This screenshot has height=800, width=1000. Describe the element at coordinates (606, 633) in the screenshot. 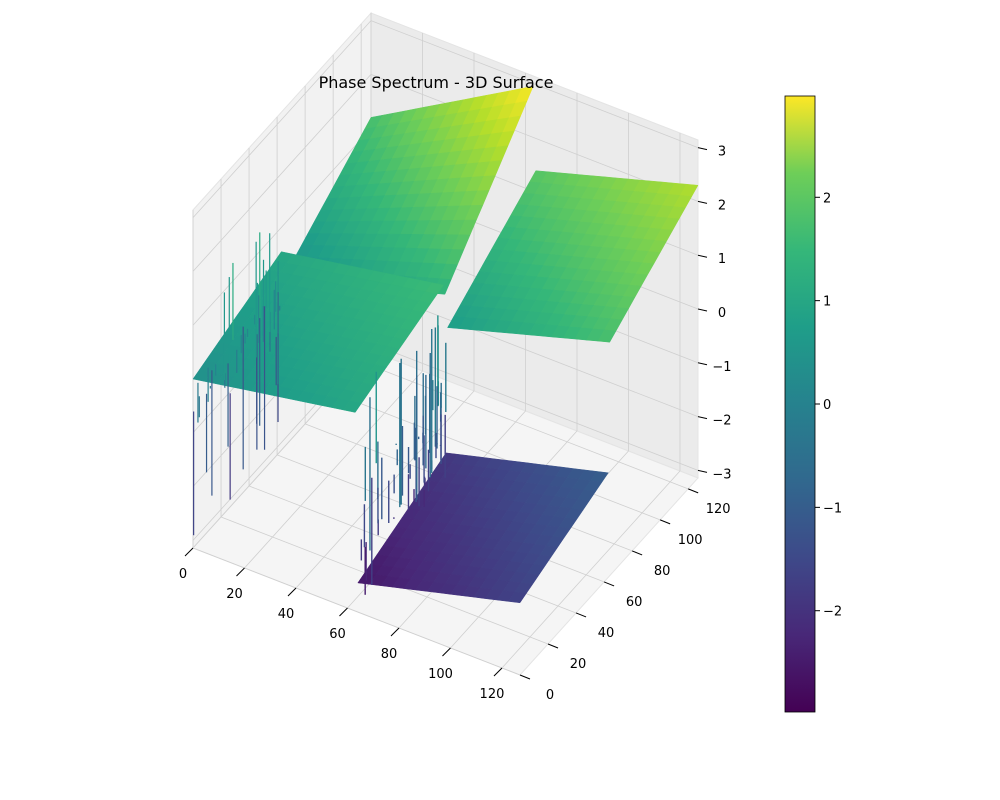

I see `y-tick-label: 40` at that location.